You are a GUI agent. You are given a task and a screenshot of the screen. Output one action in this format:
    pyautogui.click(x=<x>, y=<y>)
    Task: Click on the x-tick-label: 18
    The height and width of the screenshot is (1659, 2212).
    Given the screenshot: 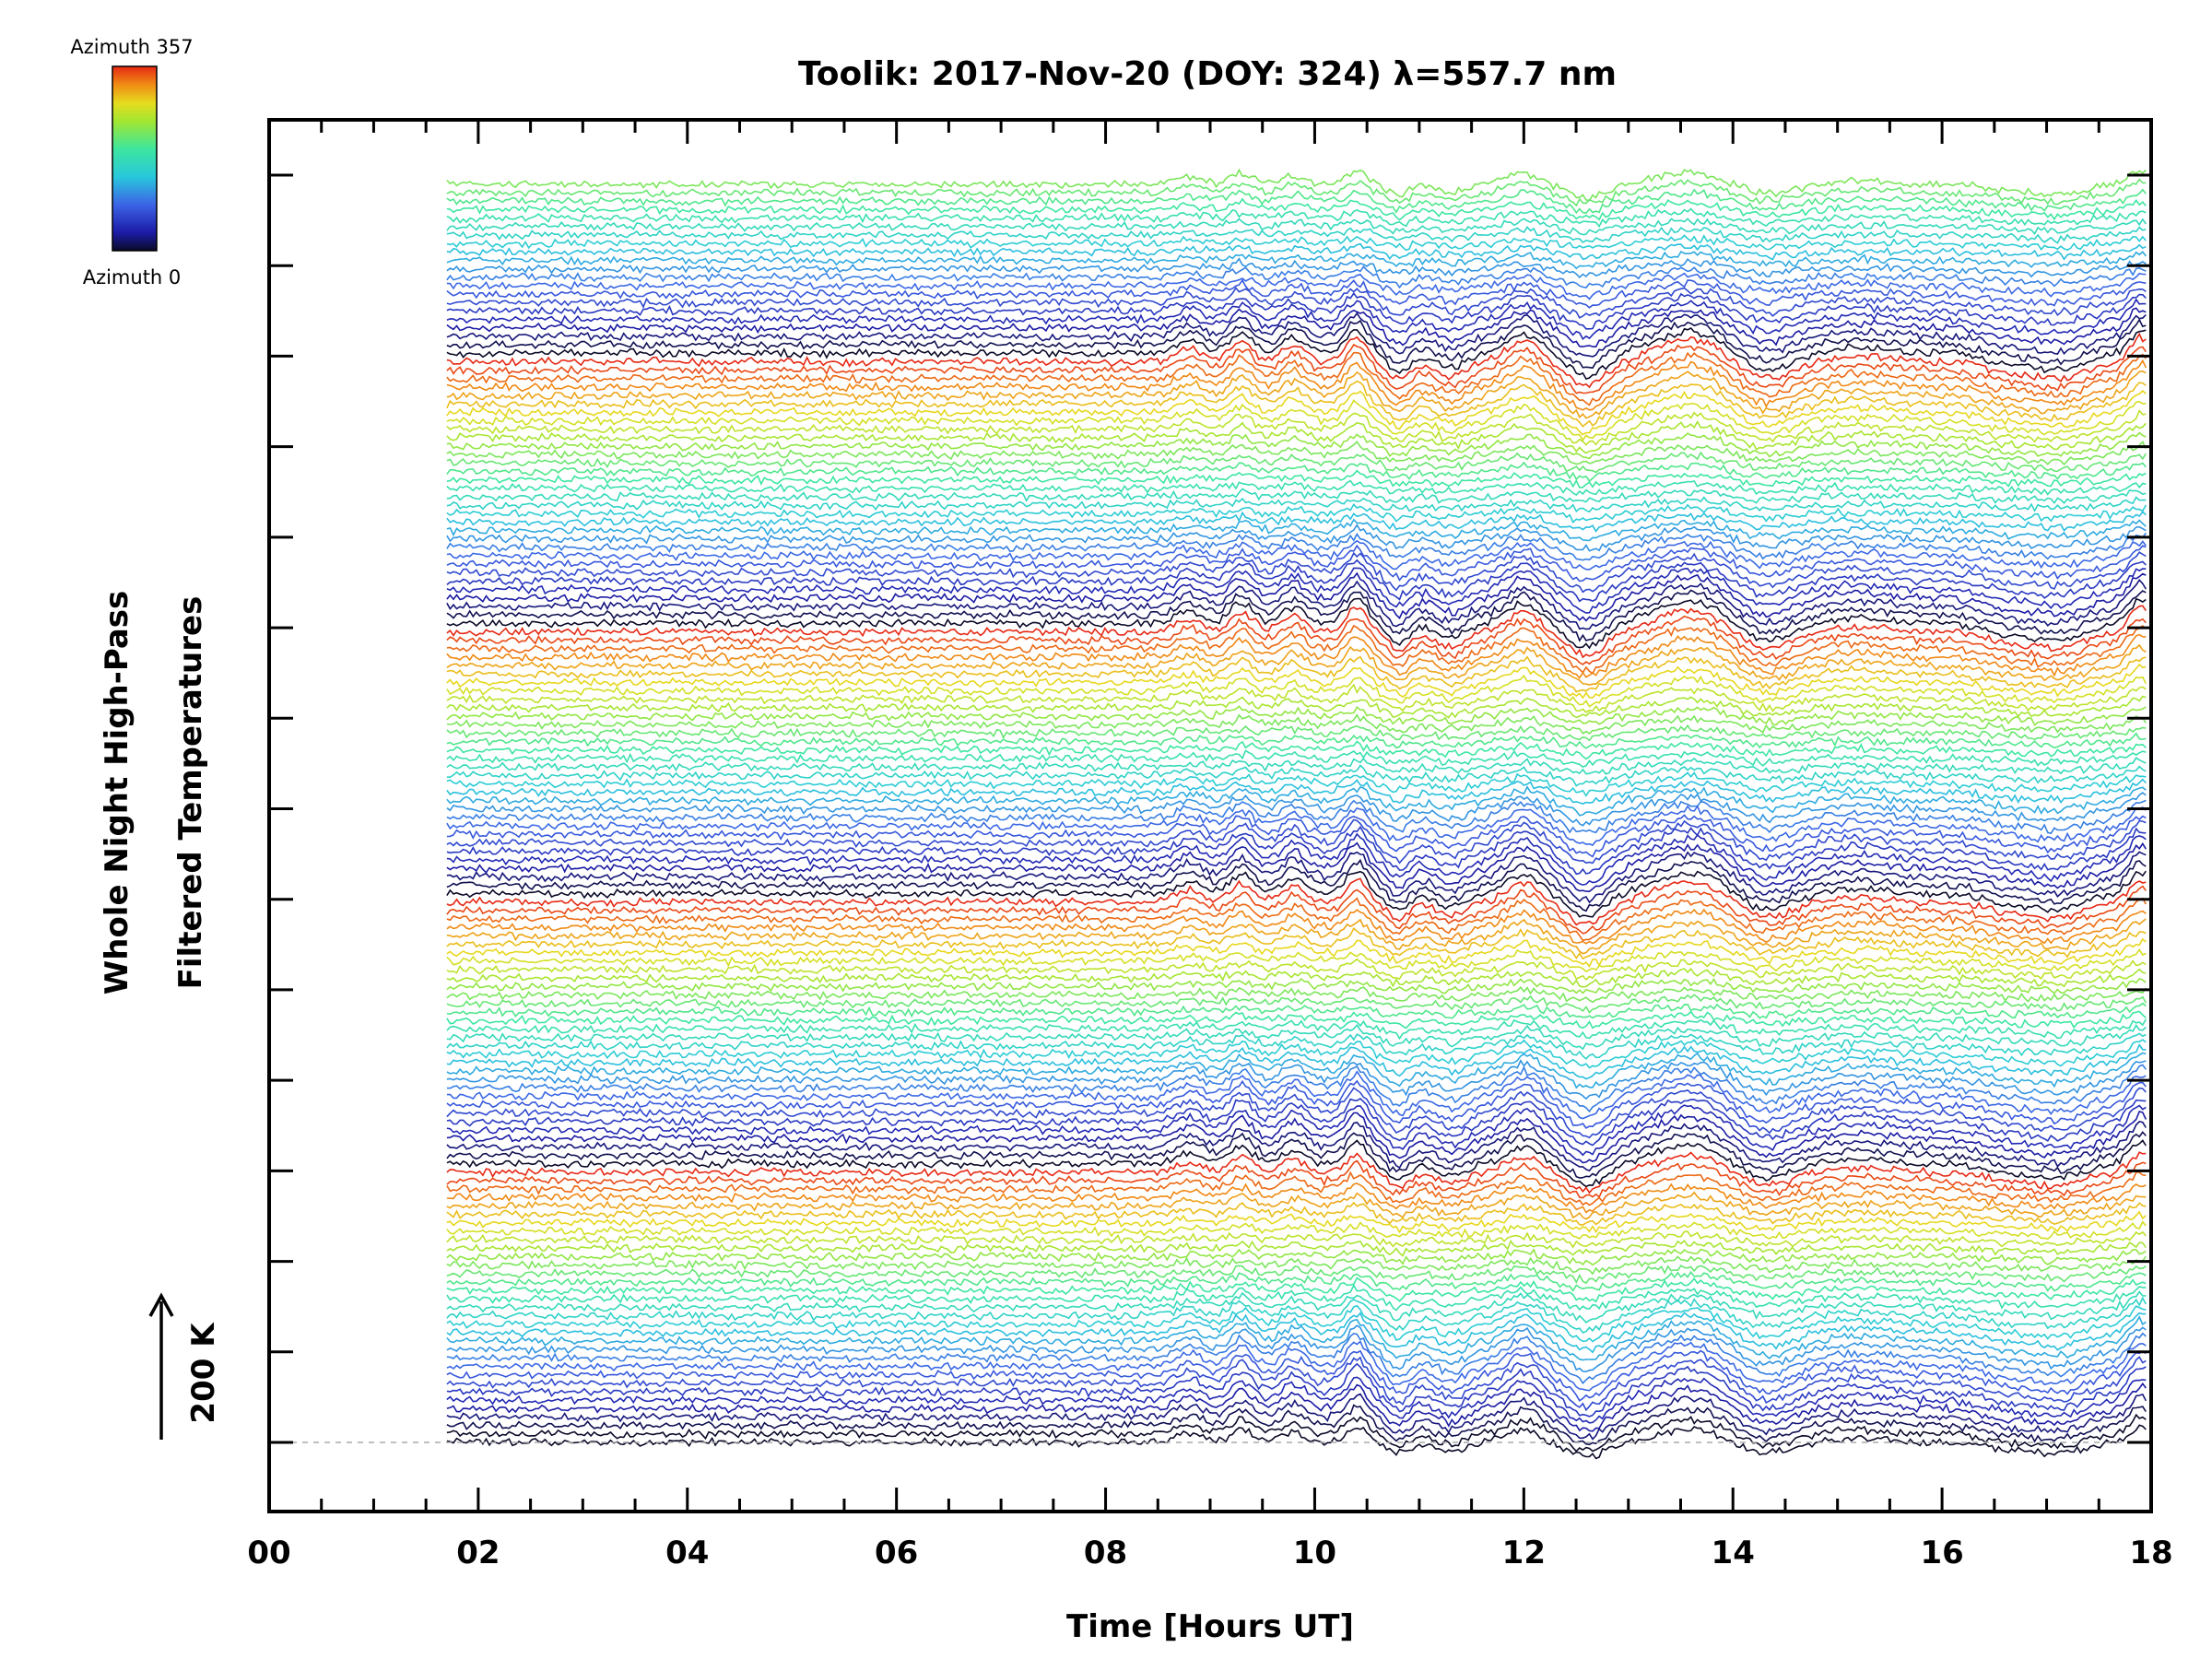 What is the action you would take?
    pyautogui.click(x=2150, y=1553)
    